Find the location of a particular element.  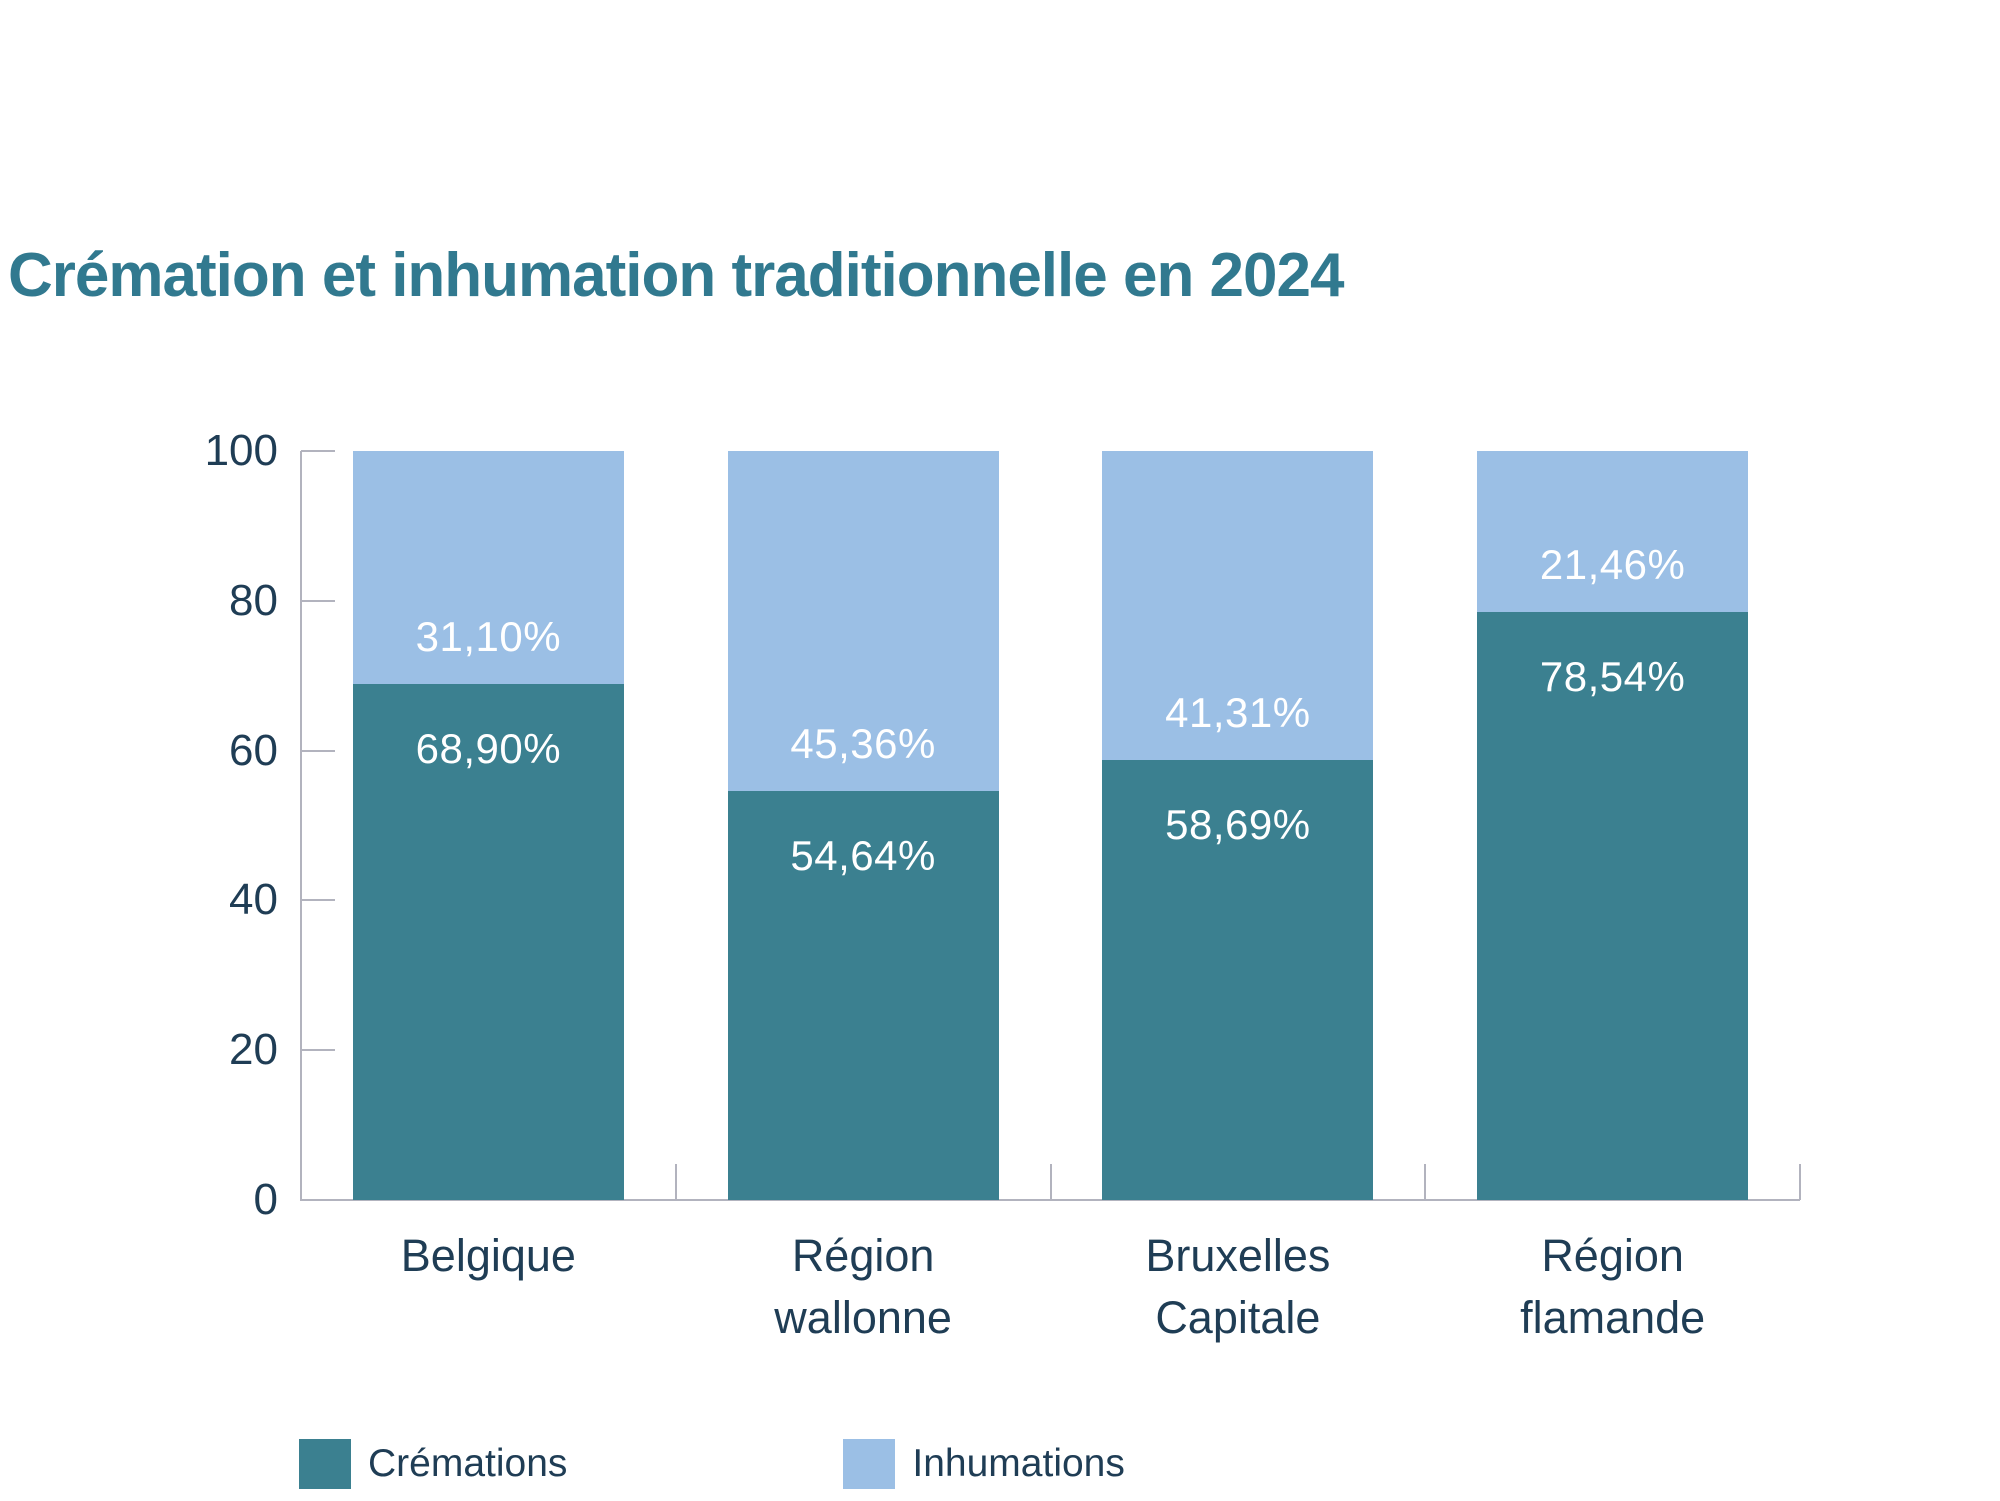

bar-segment-inhumations-0: 31,10% is located at coordinates (488, 567).